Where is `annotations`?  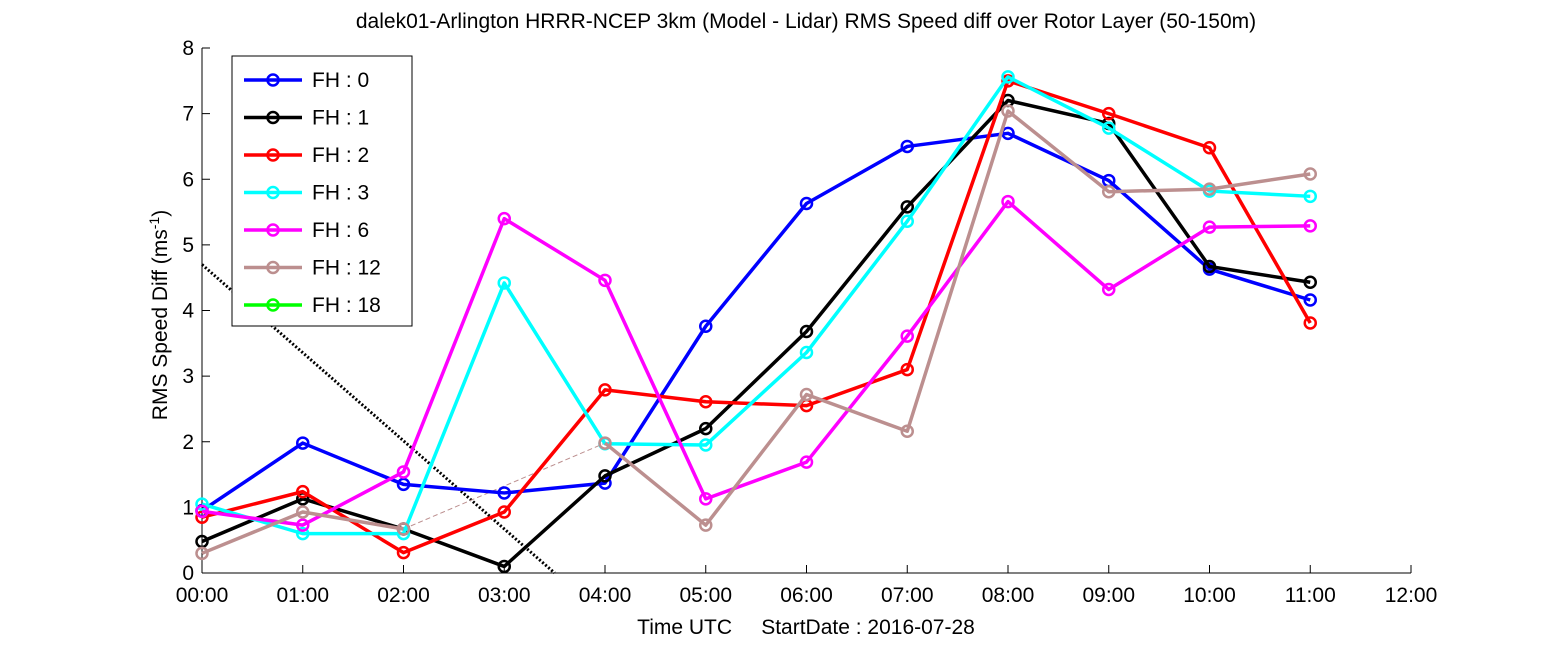
annotations is located at coordinates (403, 419).